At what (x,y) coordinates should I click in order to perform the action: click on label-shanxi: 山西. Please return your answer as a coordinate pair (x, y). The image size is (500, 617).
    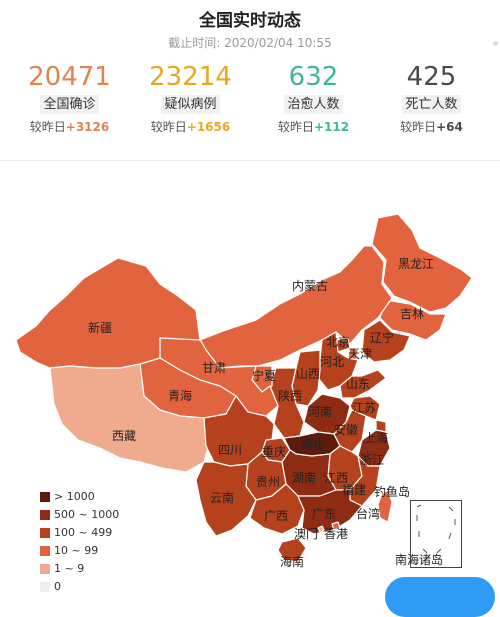
    Looking at the image, I should click on (308, 374).